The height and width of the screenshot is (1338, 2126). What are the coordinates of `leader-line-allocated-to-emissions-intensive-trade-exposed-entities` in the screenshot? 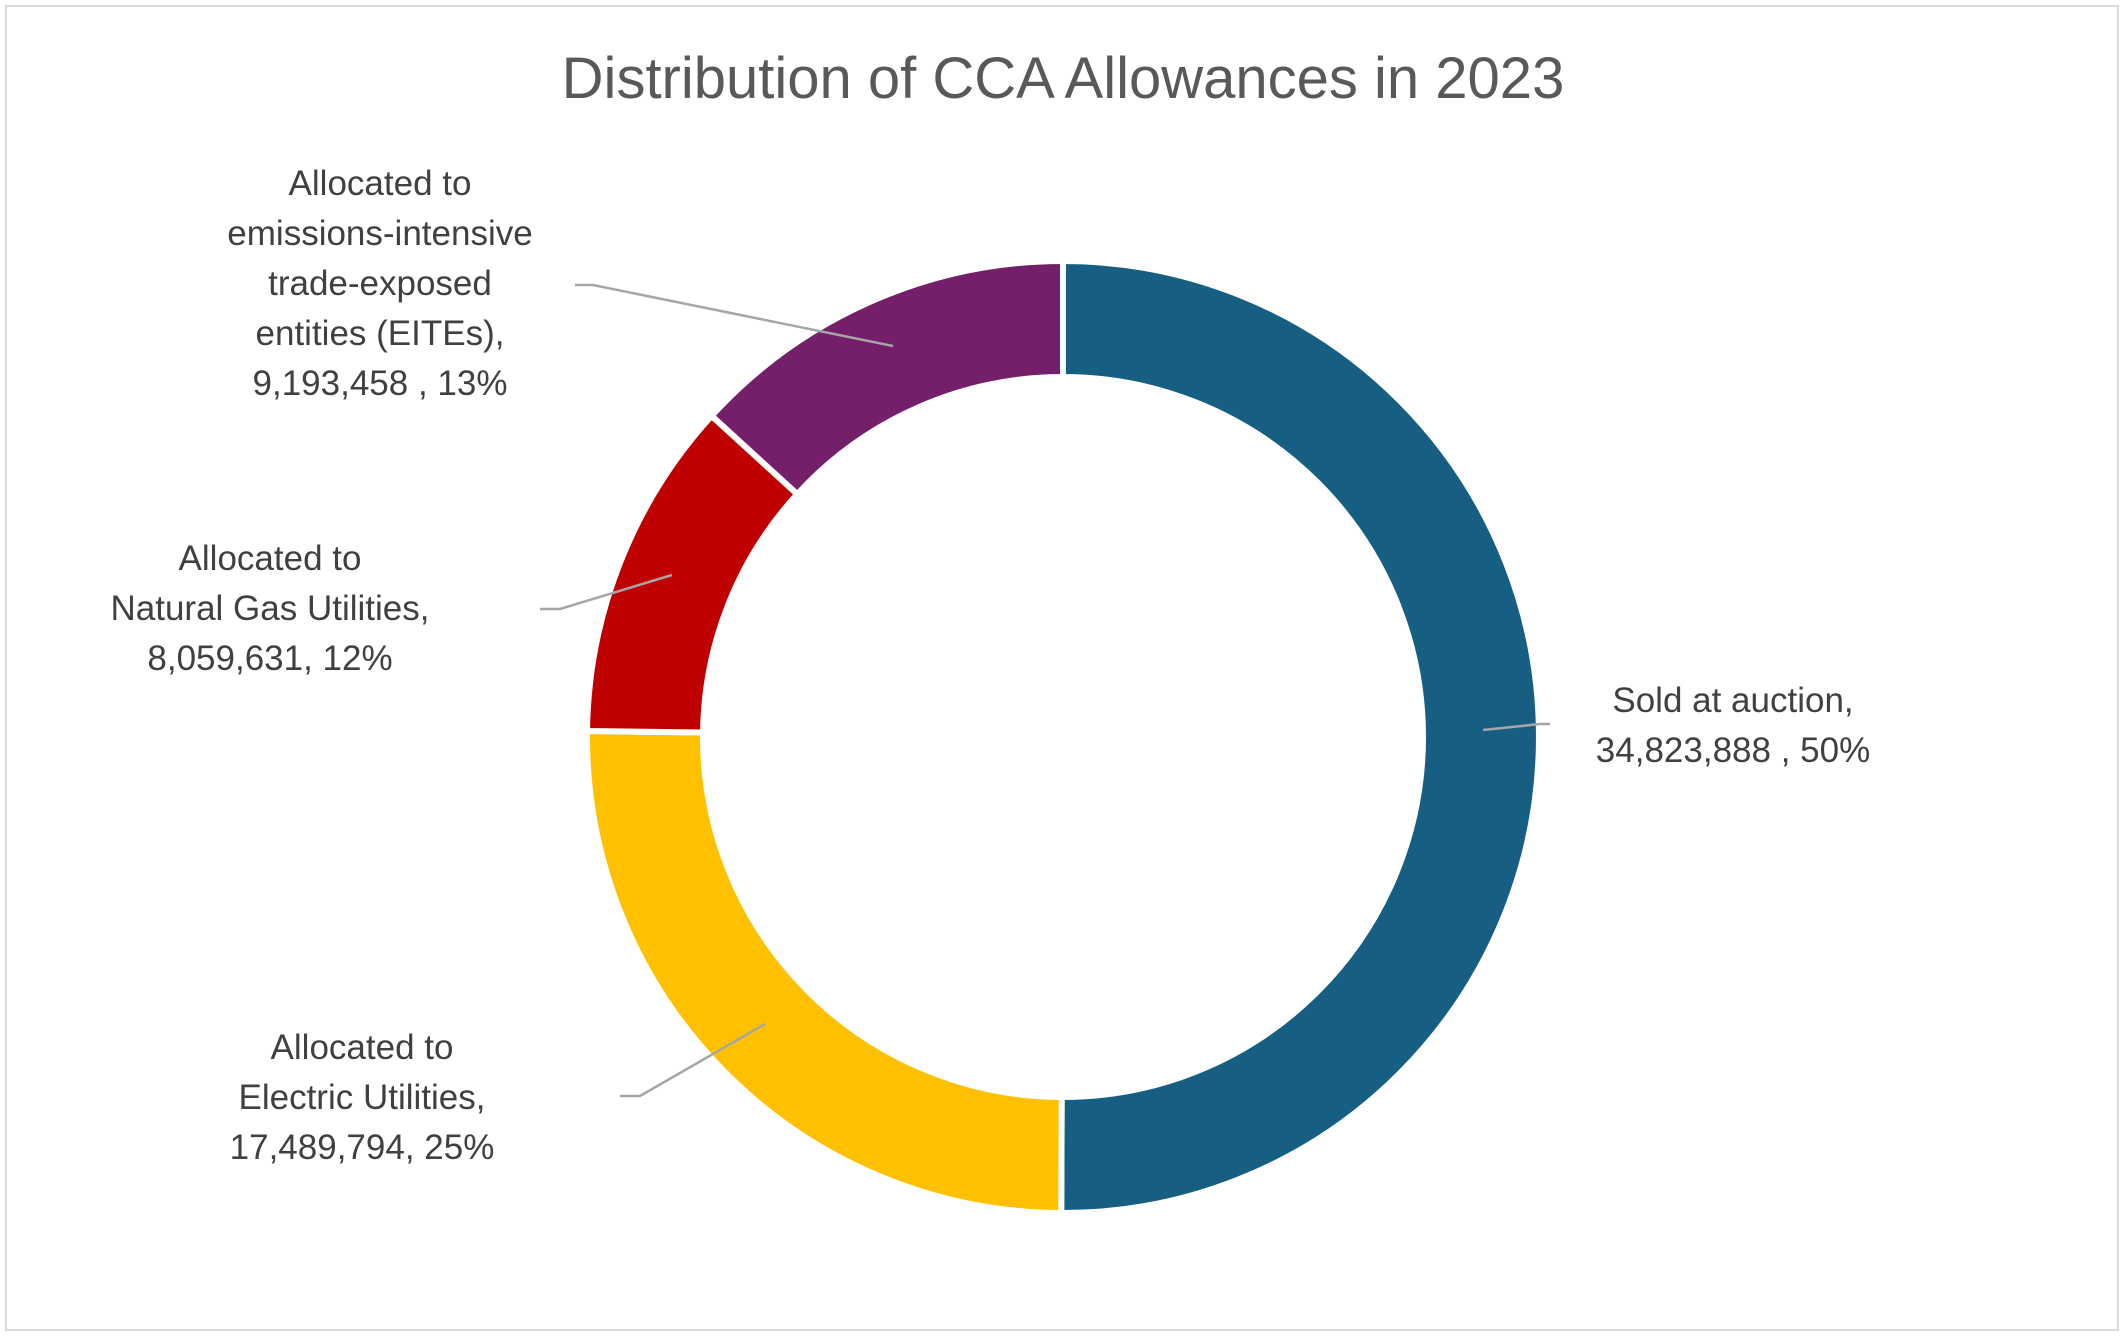 It's located at (734, 315).